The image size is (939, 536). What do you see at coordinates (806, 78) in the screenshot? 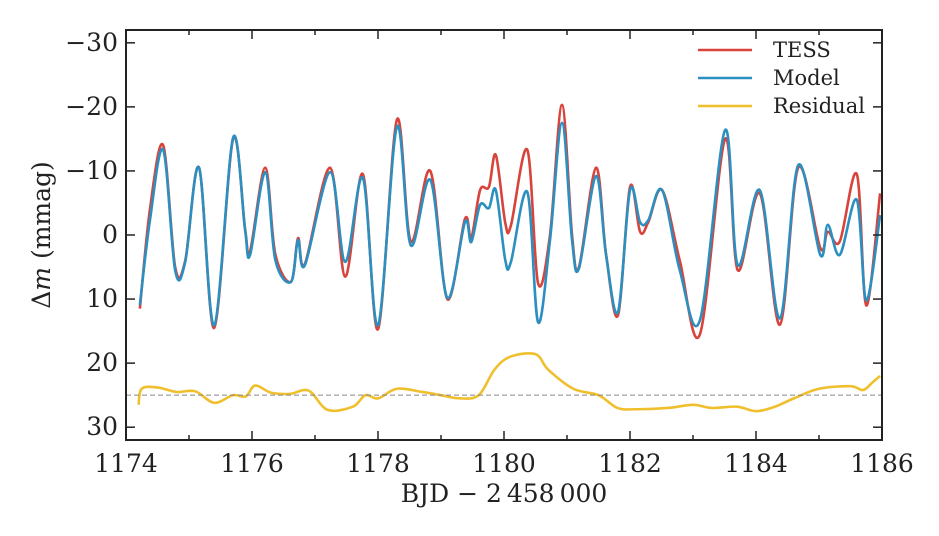
I see `legend-label-model: Model` at bounding box center [806, 78].